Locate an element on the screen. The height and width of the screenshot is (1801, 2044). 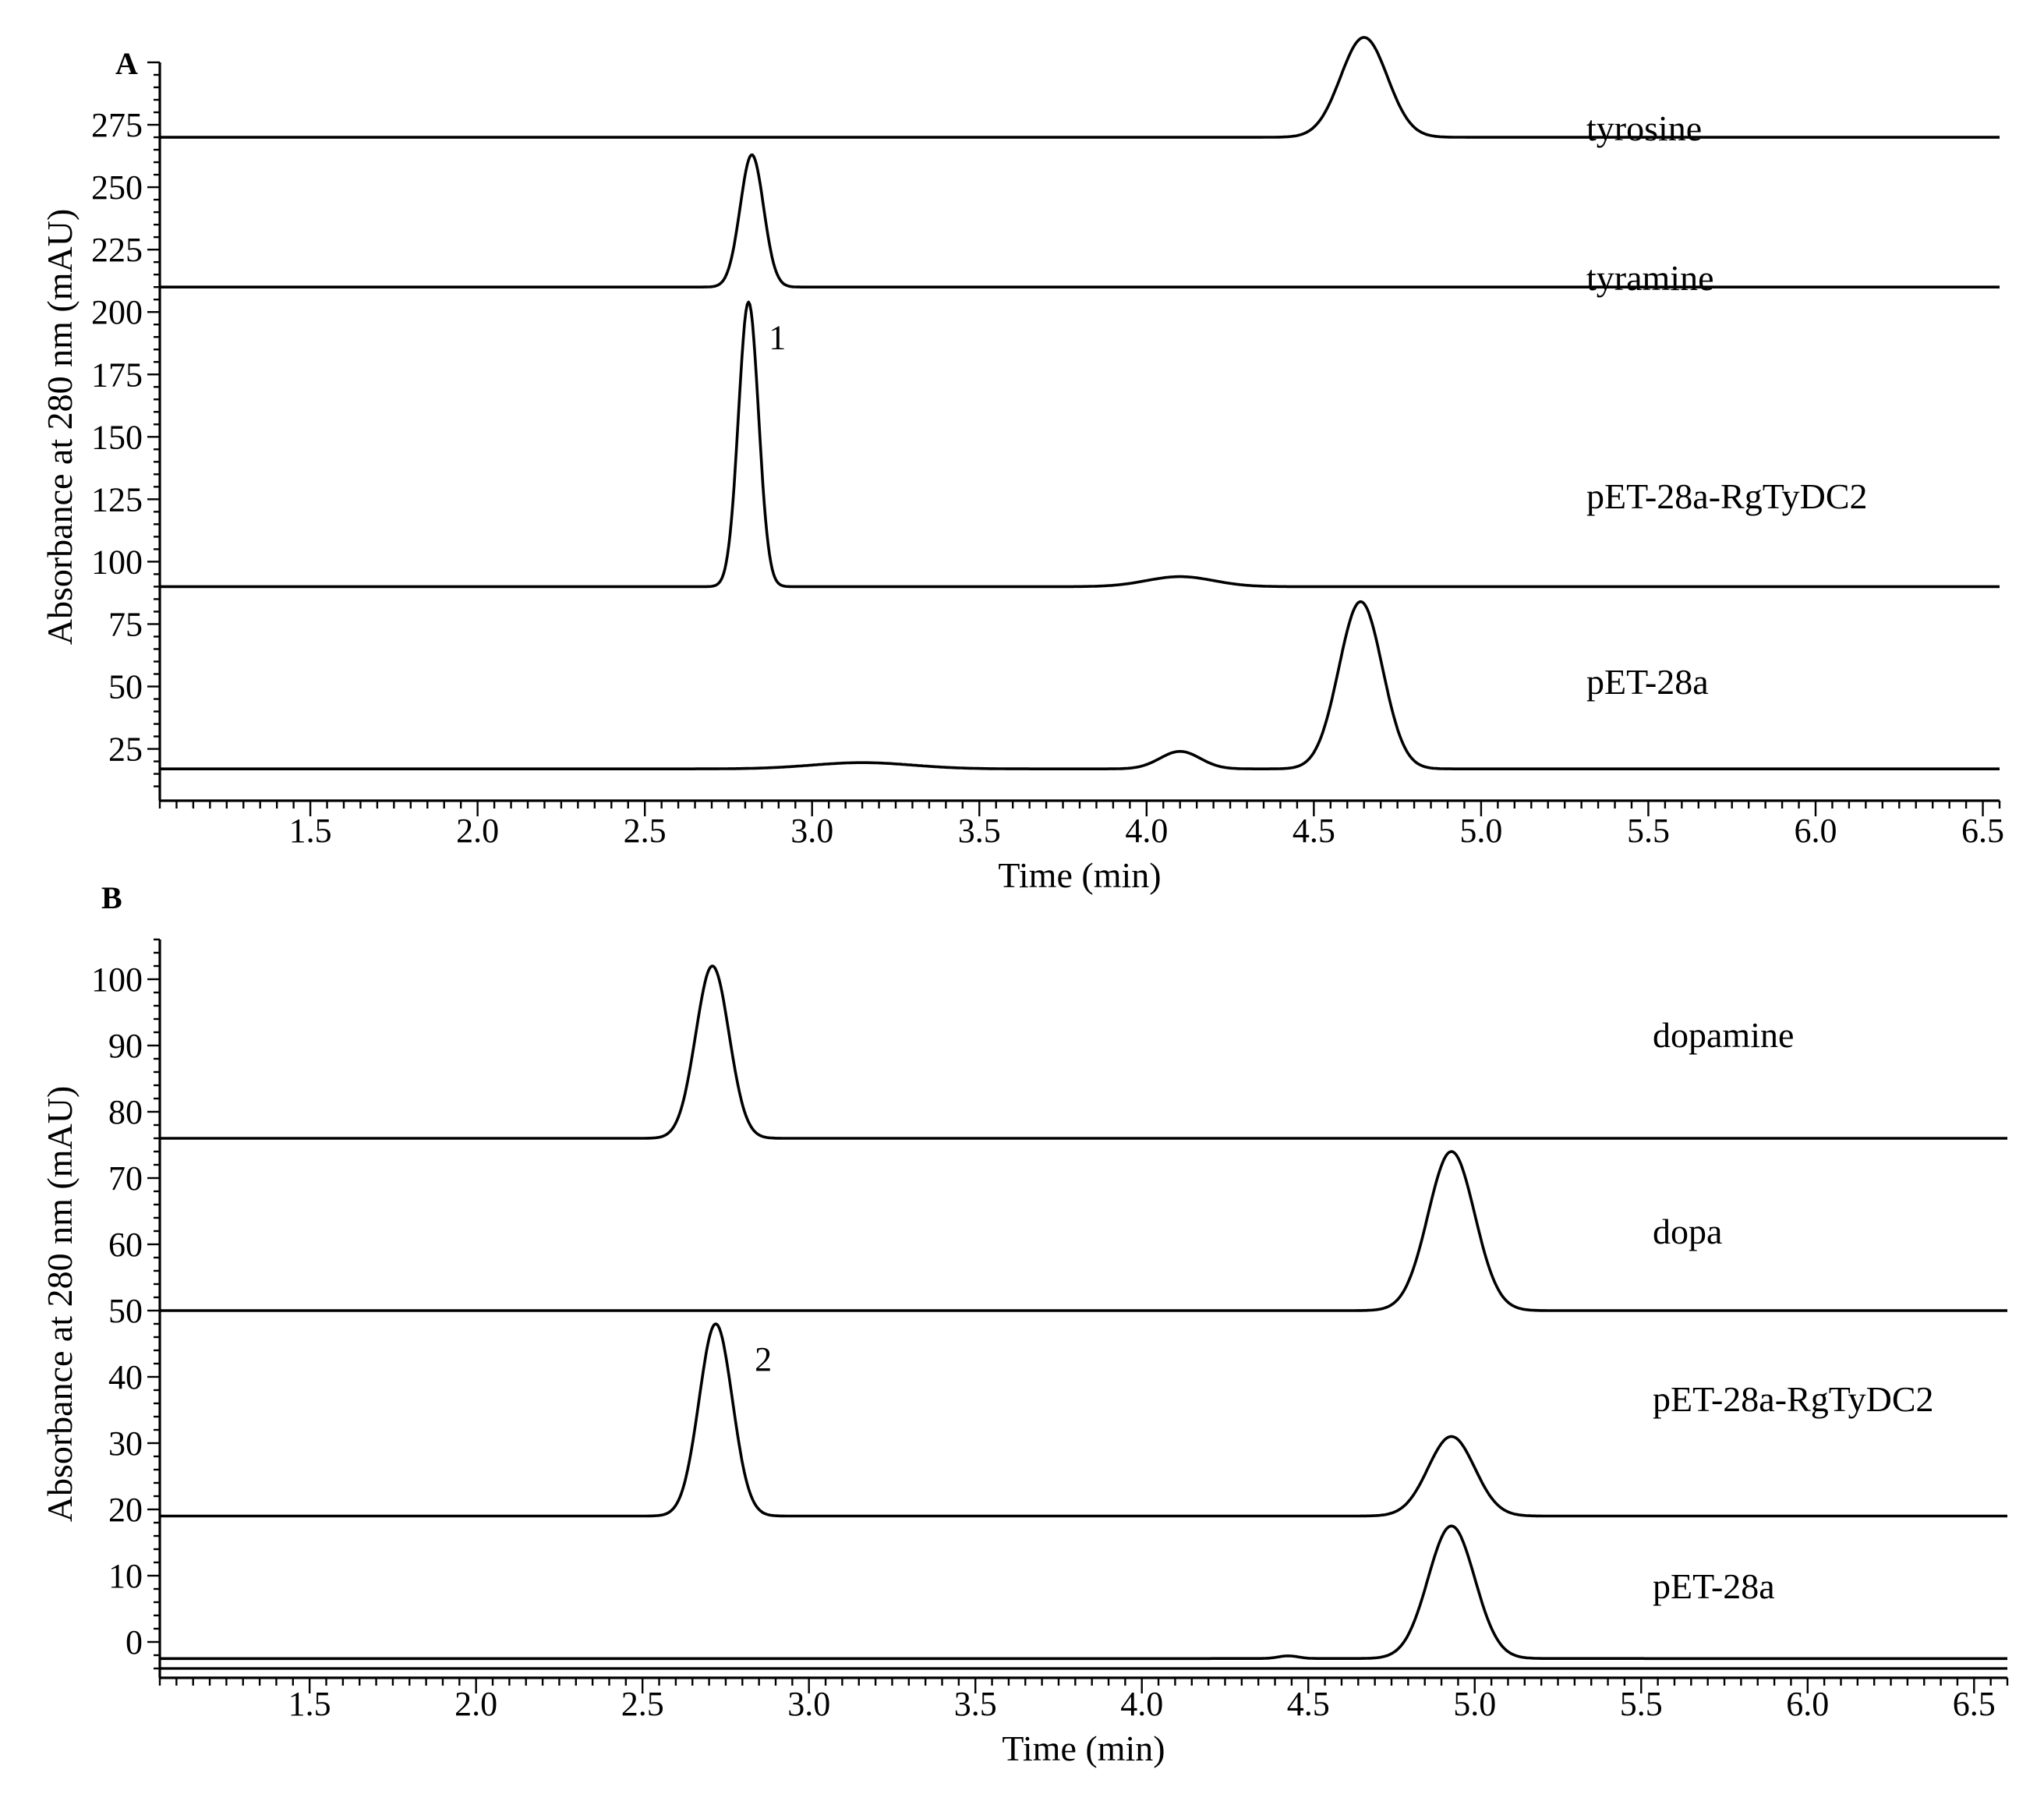
y-tick-label: 225 is located at coordinates (117, 250).